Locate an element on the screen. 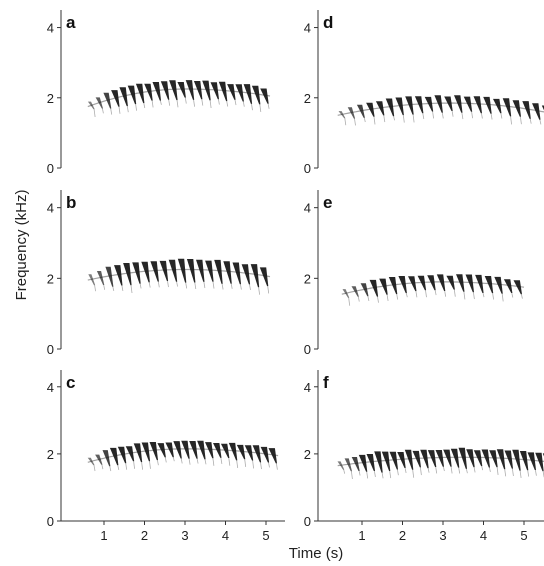 This screenshot has width=544, height=566. panel-letter: f is located at coordinates (326, 382).